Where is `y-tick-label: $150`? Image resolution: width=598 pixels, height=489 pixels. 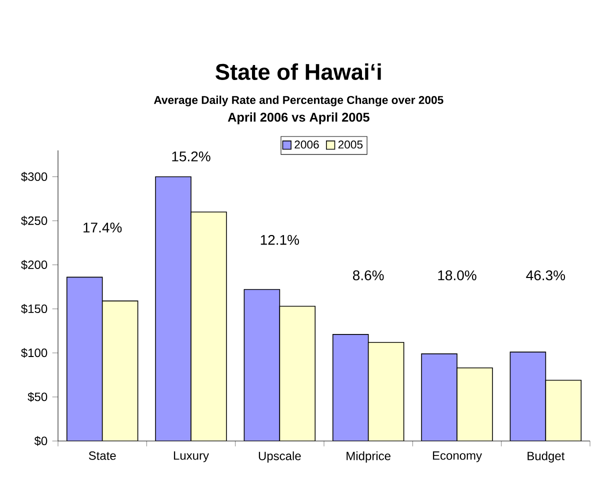 y-tick-label: $150 is located at coordinates (34, 309).